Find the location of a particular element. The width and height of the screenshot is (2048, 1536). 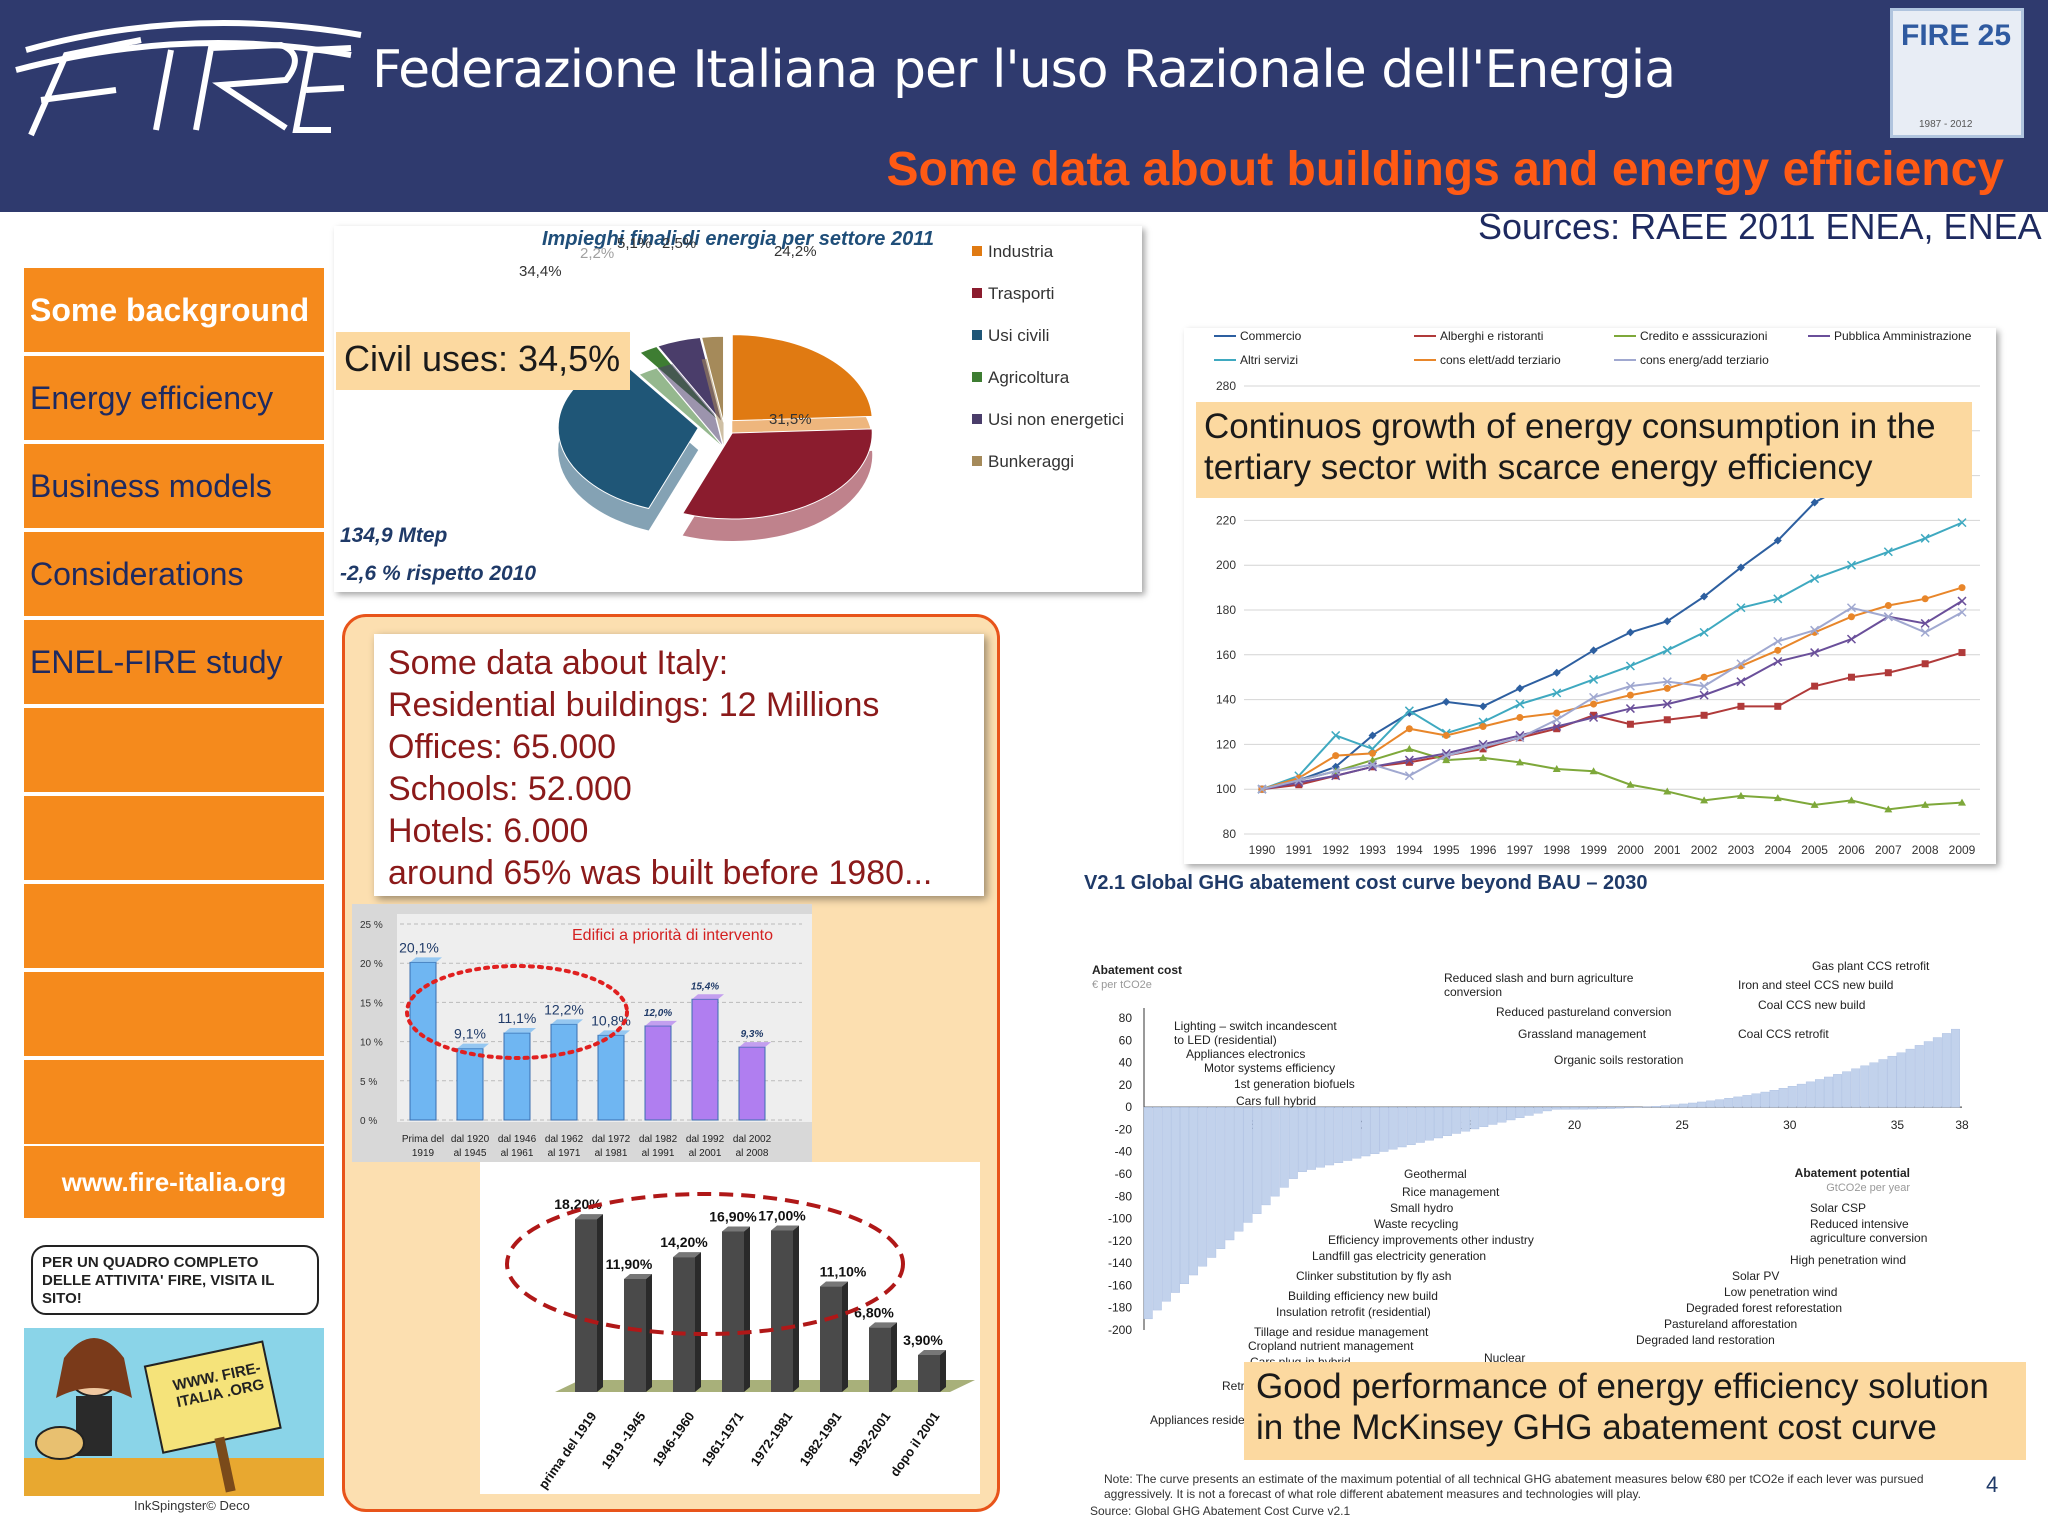

line-point-cons-energ-add-terziario-2009 is located at coordinates (1962, 612).